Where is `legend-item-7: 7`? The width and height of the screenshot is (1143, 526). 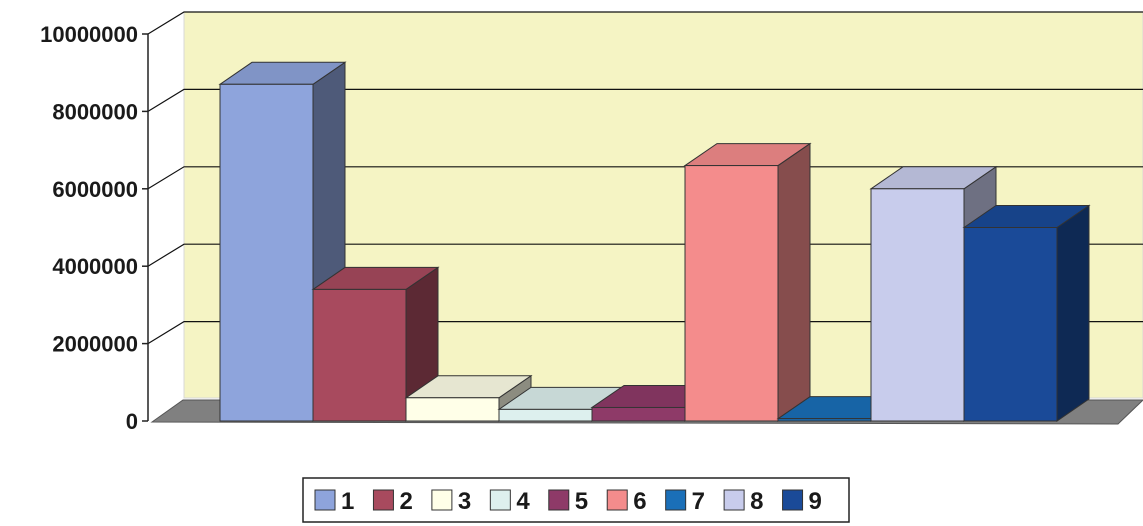
legend-item-7: 7 is located at coordinates (685, 501).